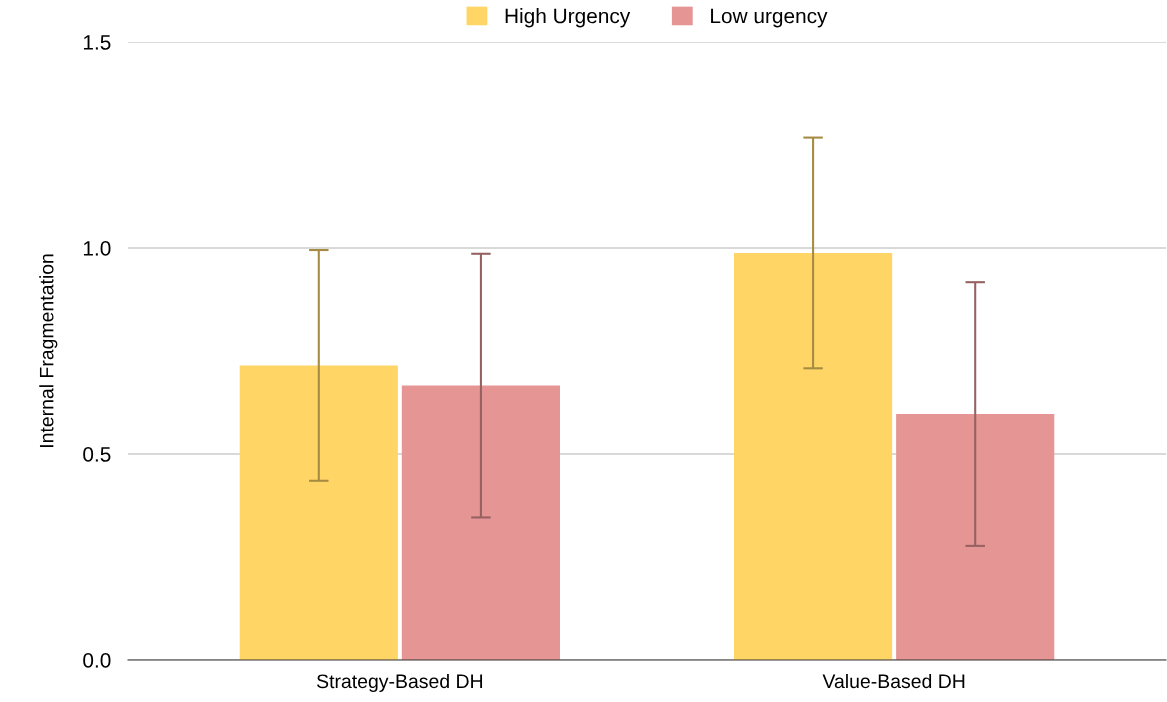  Describe the element at coordinates (399, 683) in the screenshot. I see `x-tick-label: Strategy-Based DH` at that location.